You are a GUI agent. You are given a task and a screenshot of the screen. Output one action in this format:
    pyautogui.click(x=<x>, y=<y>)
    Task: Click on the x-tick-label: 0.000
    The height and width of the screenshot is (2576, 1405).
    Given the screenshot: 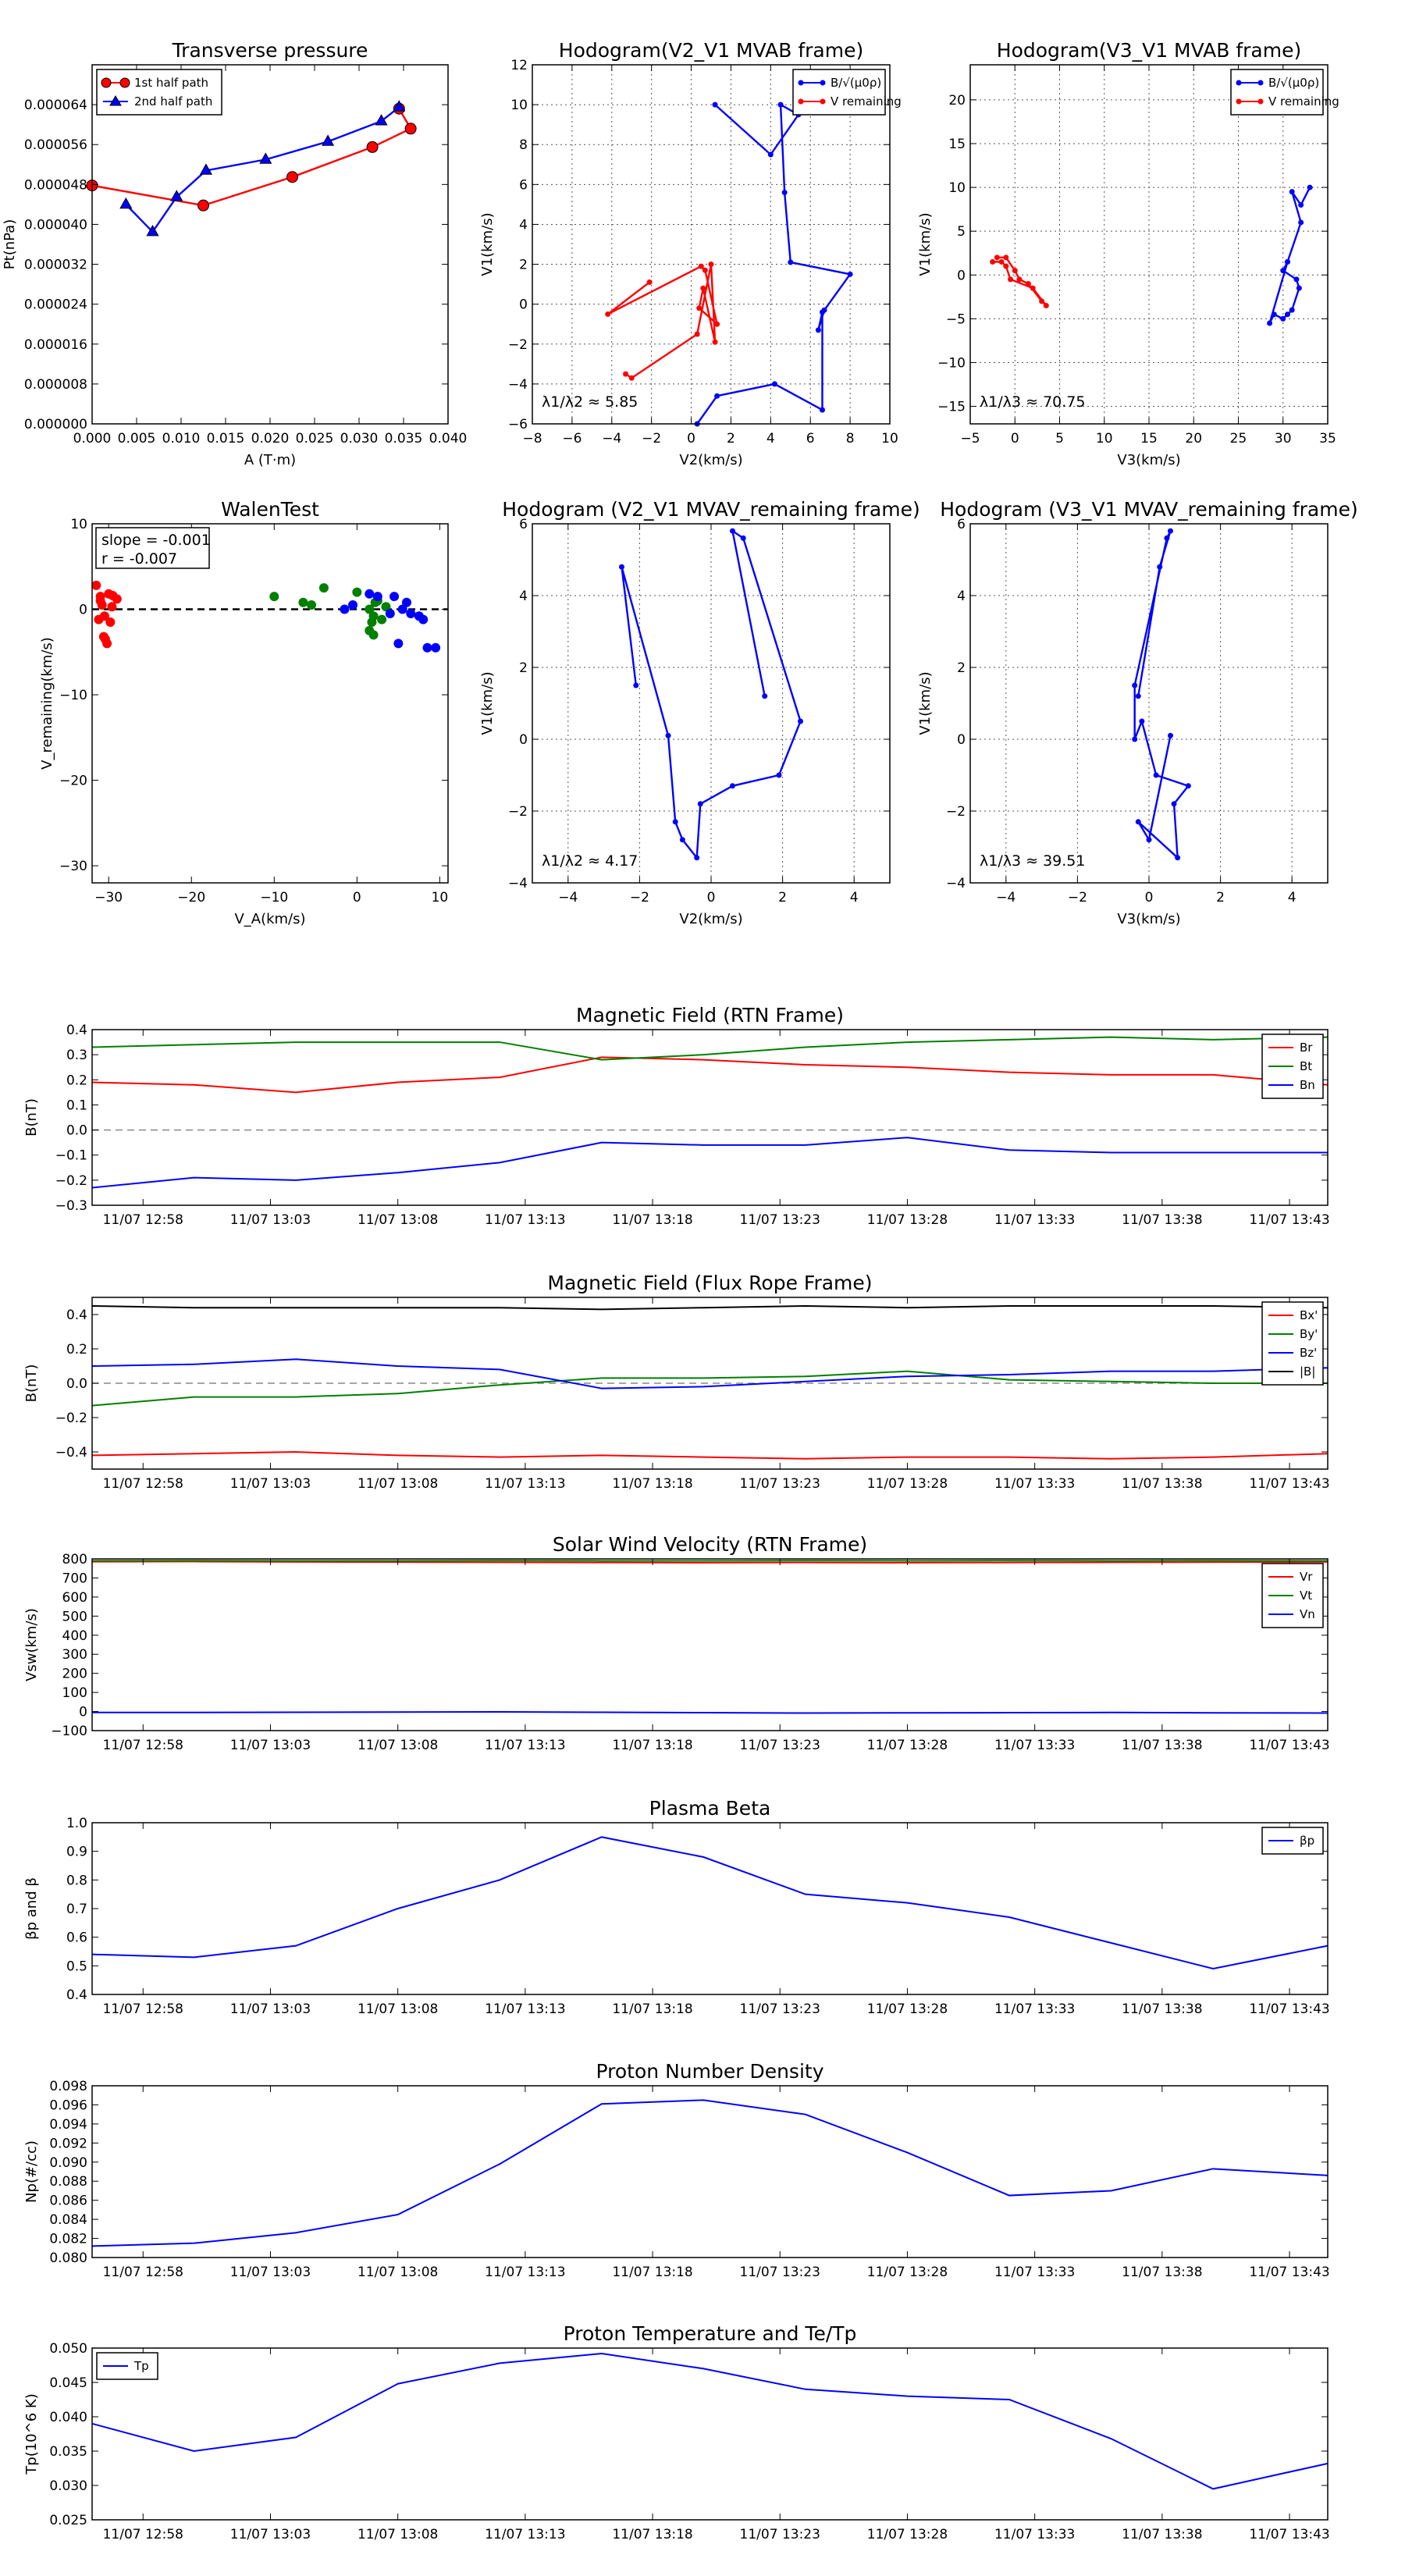 What is the action you would take?
    pyautogui.click(x=93, y=439)
    